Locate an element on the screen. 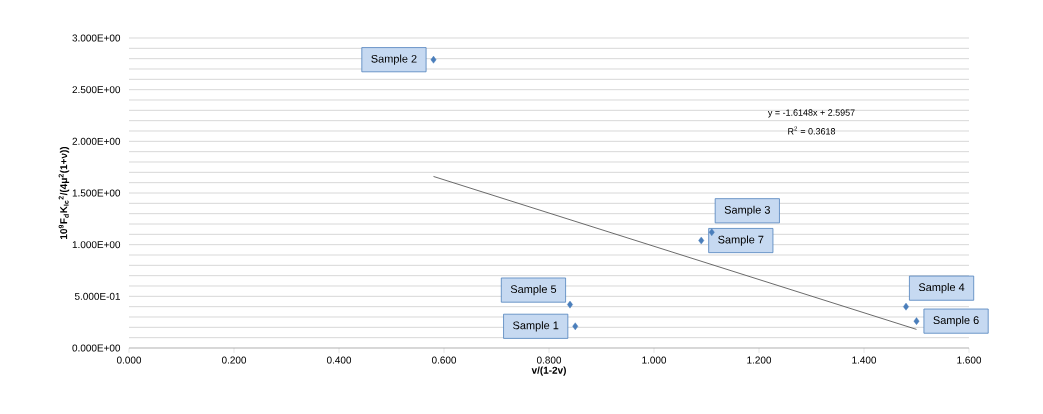 The height and width of the screenshot is (414, 1043). annotation: y = -1.6148x + 2.5957 is located at coordinates (811, 113).